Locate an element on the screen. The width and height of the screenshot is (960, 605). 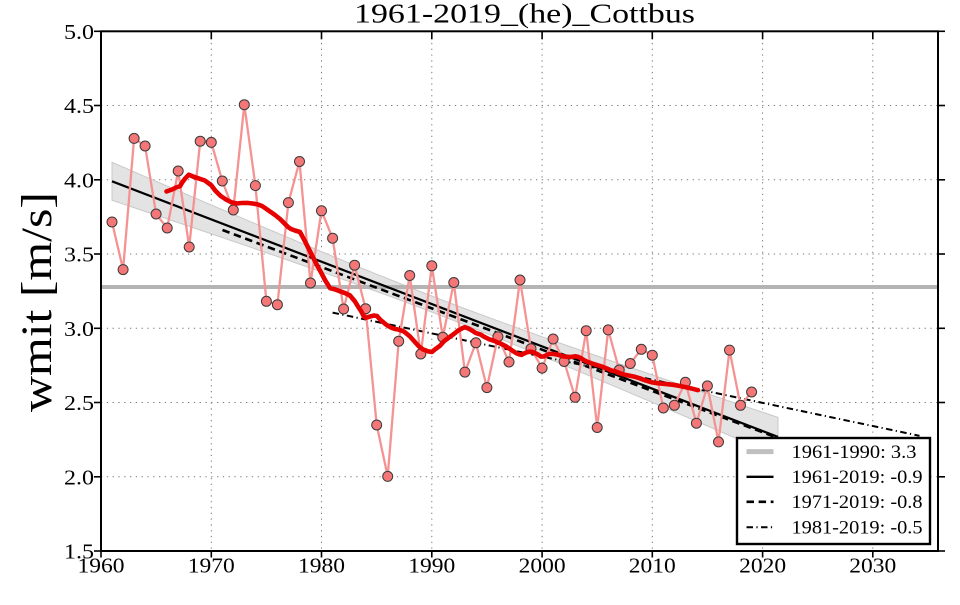
svg-text: 1.5 is located at coordinates (79, 552).